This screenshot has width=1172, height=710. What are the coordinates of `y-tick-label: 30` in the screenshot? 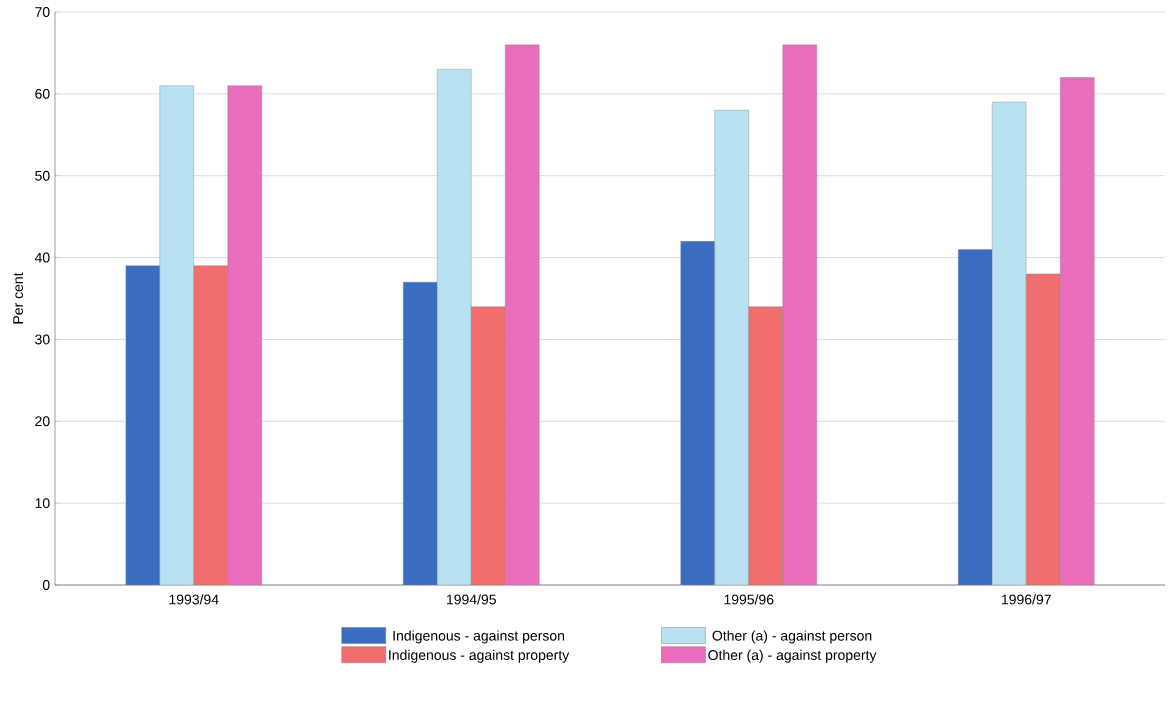 It's located at (42, 339).